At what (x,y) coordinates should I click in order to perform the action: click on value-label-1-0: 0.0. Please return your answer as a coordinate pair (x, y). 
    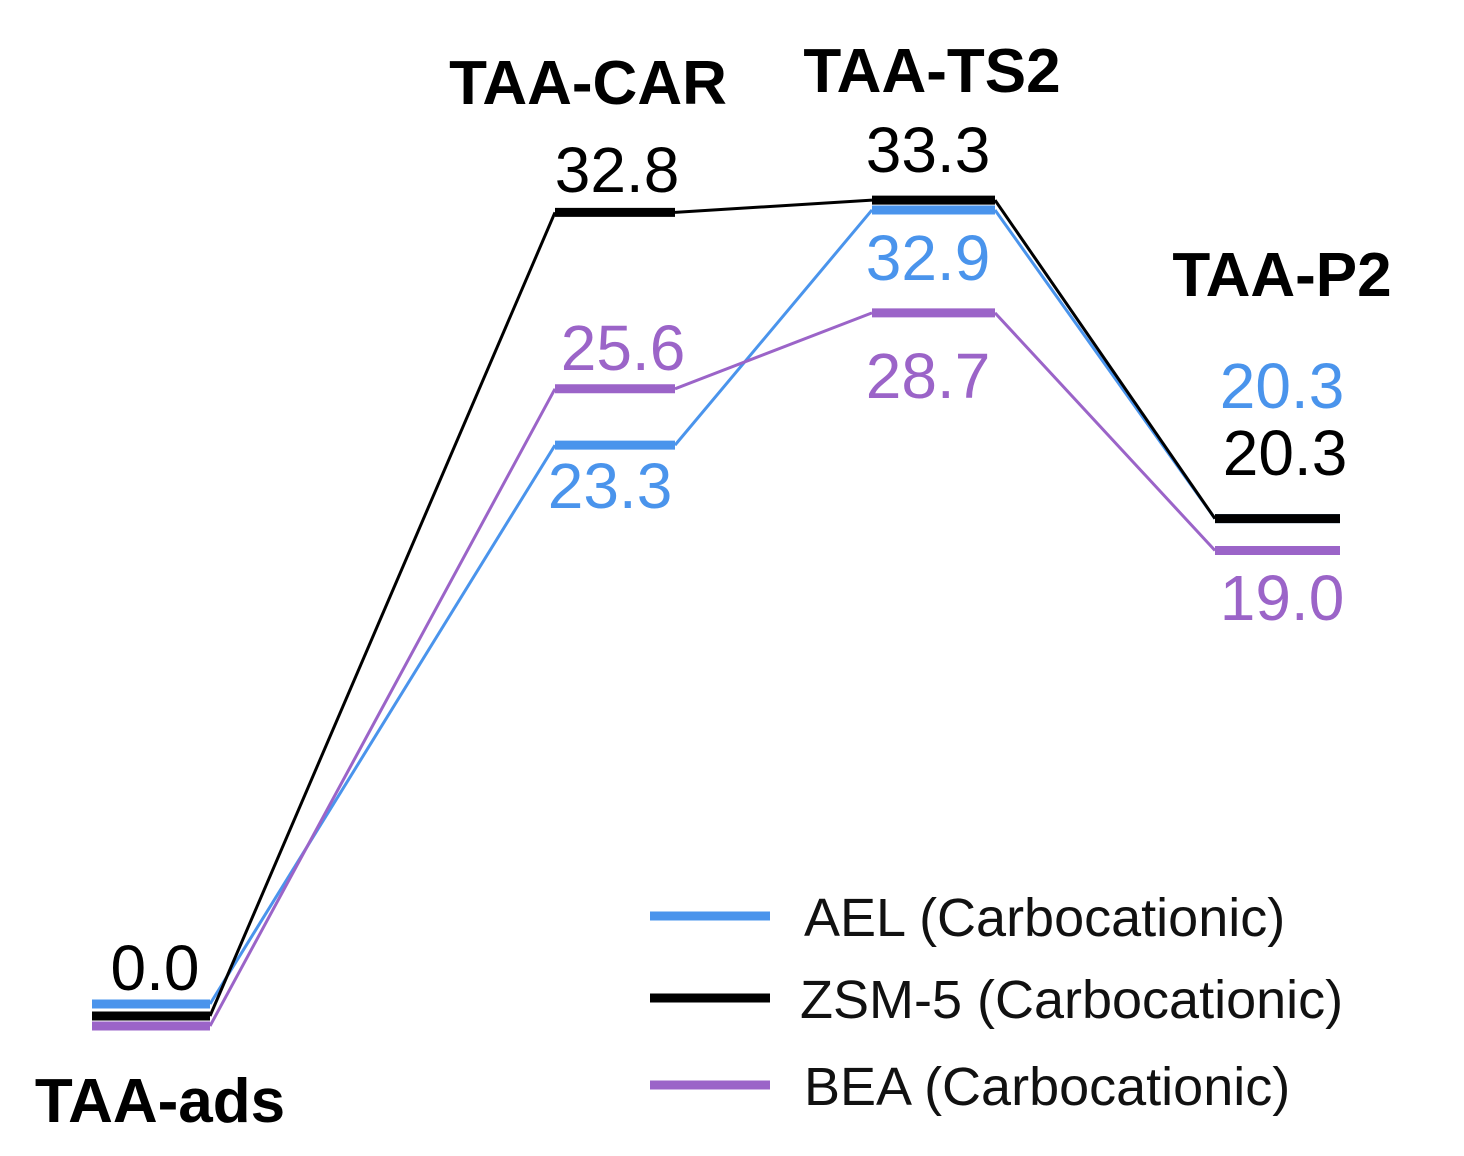
    Looking at the image, I should click on (155, 968).